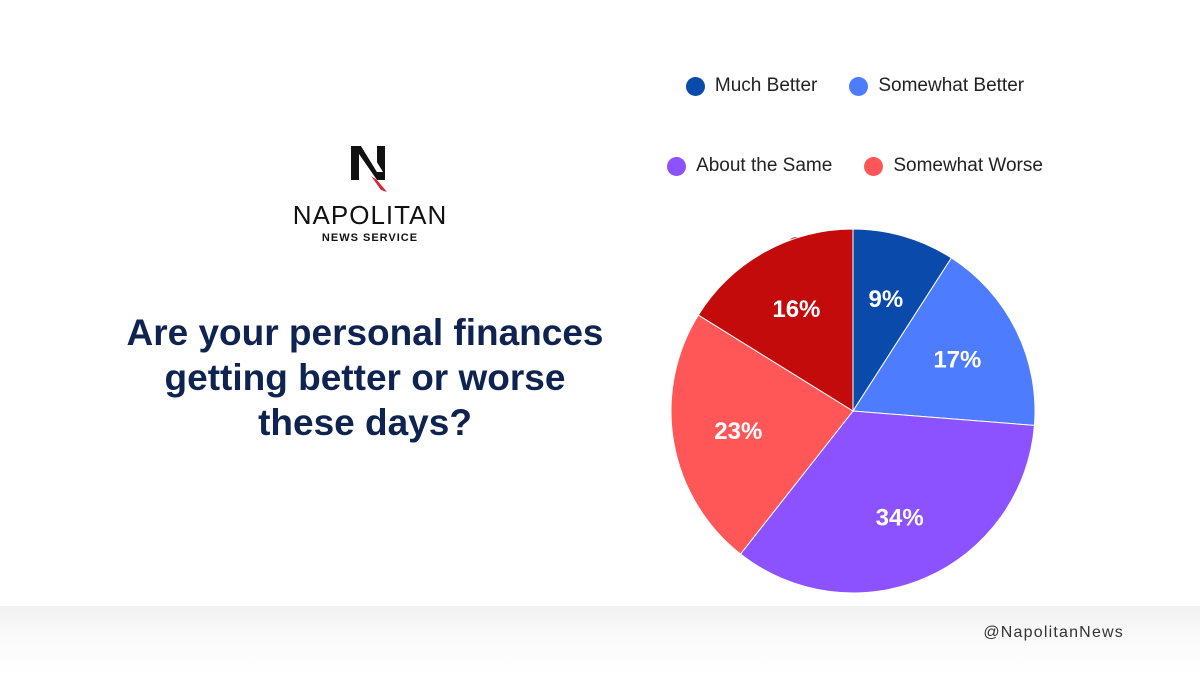  Describe the element at coordinates (764, 165) in the screenshot. I see `legend-label: About the Same` at that location.